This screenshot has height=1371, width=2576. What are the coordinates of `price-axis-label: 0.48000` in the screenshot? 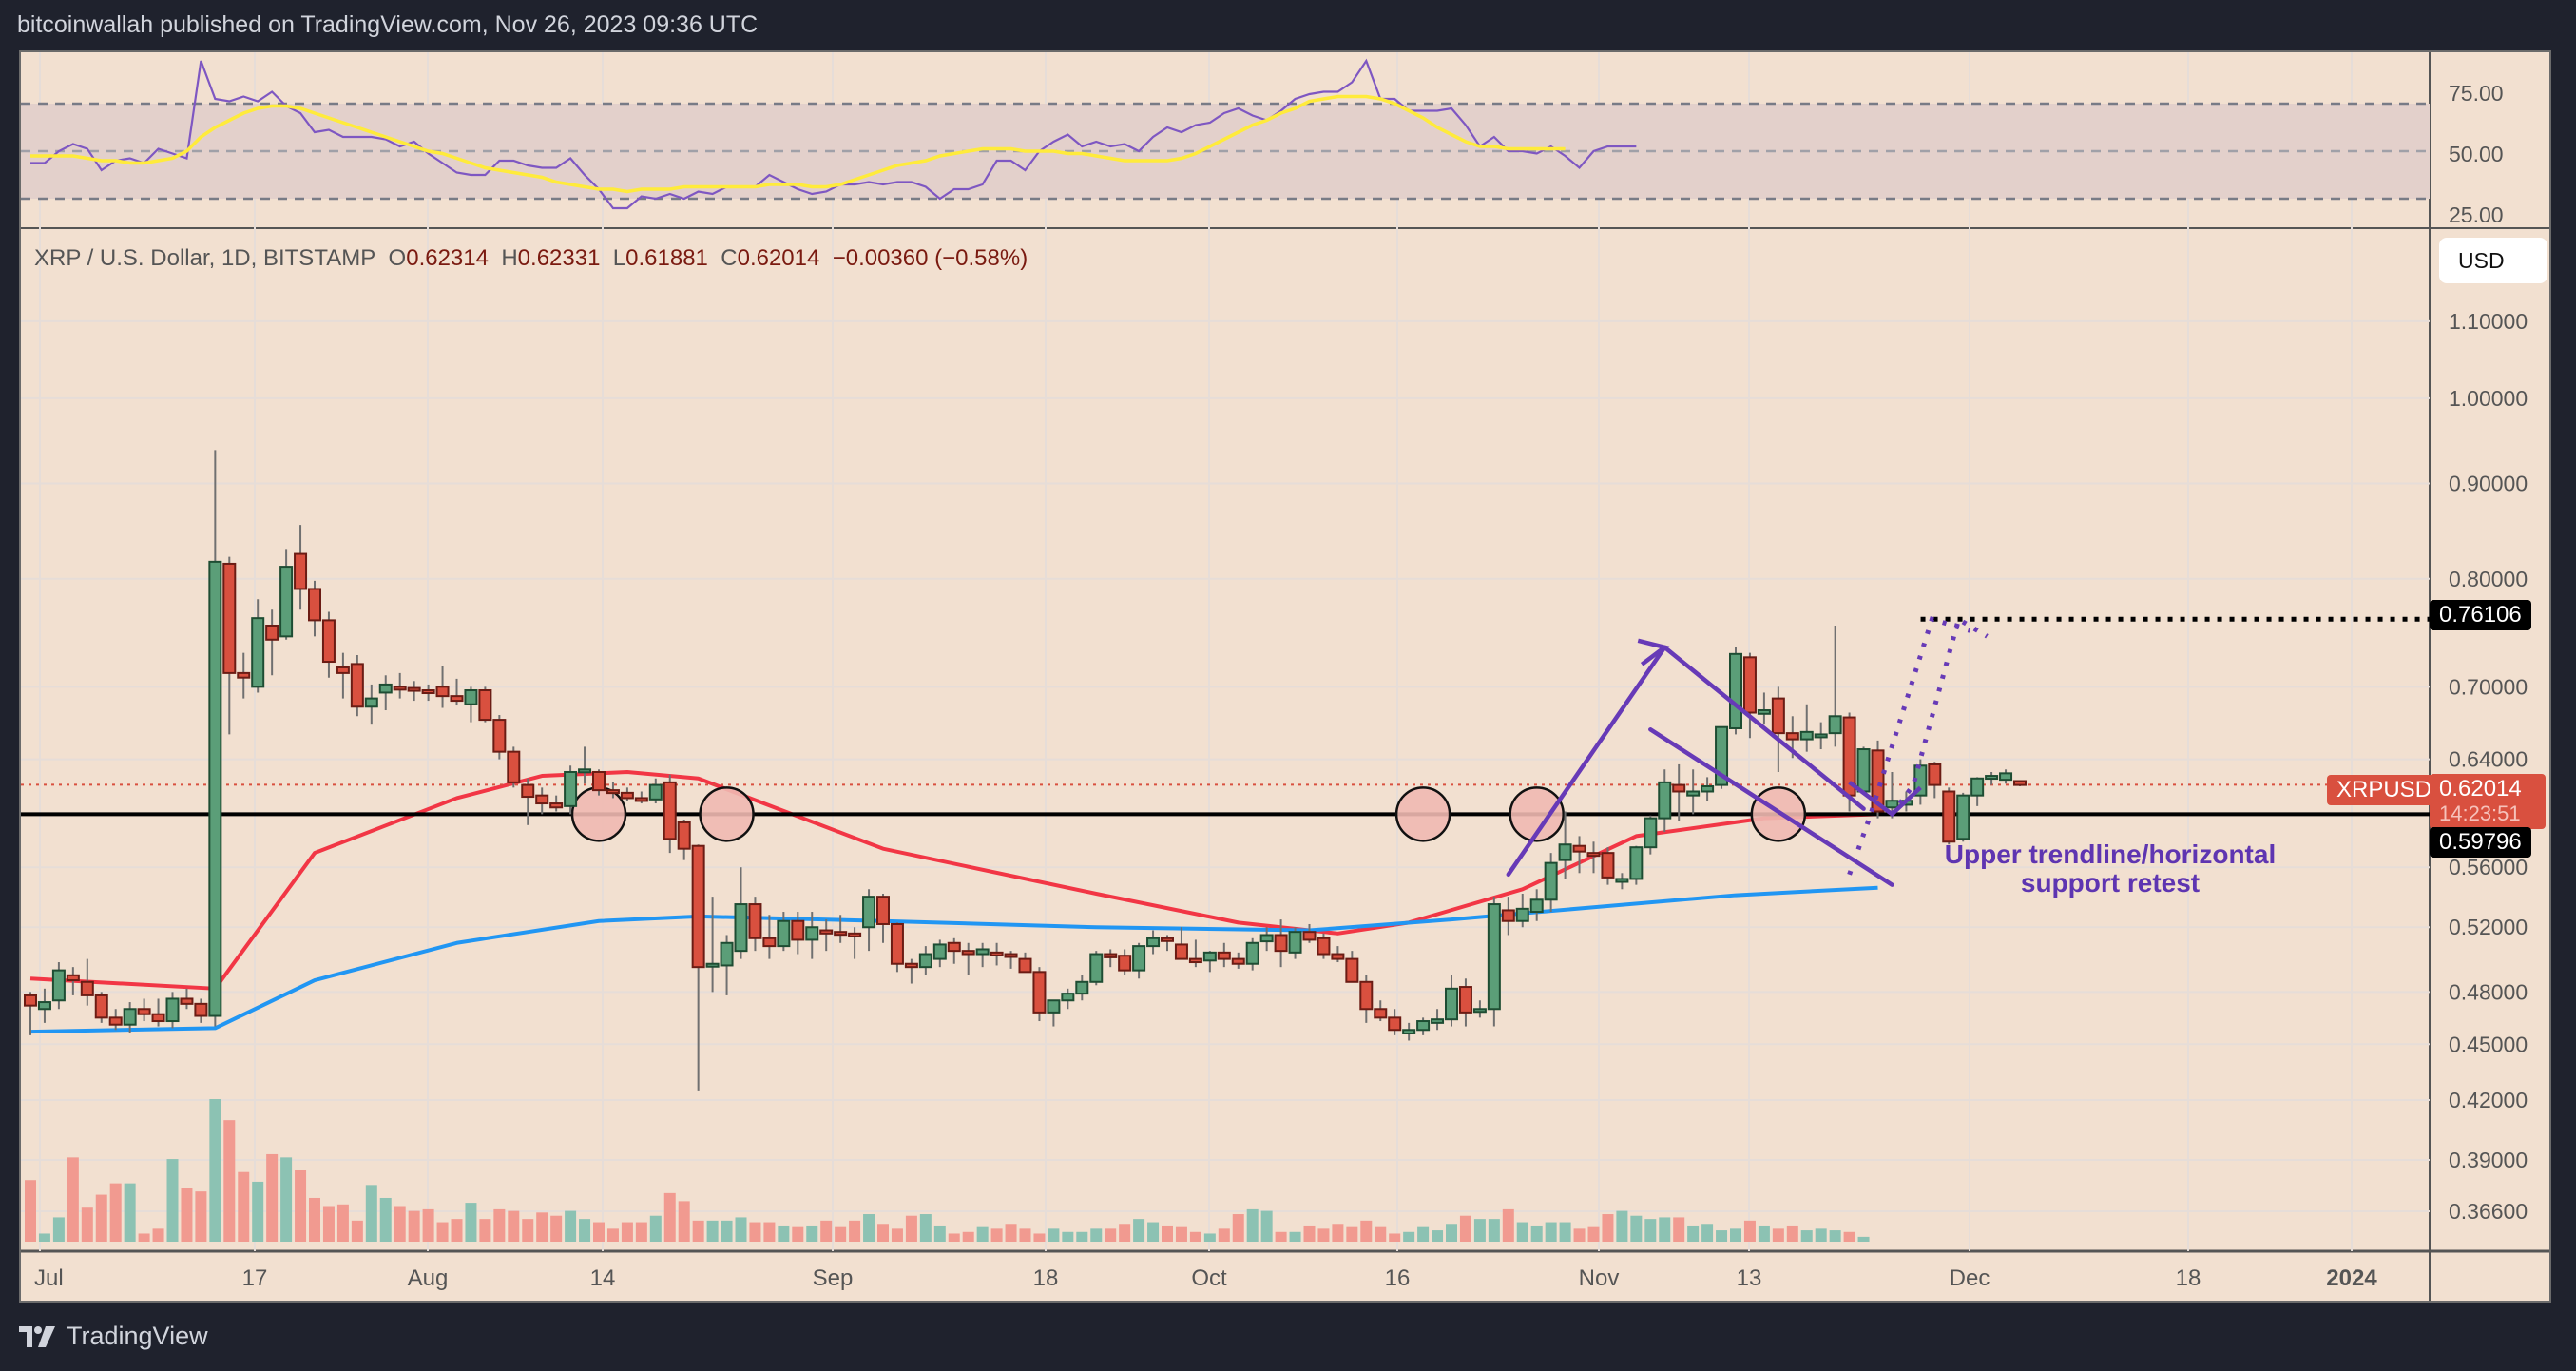 It's located at (2488, 992).